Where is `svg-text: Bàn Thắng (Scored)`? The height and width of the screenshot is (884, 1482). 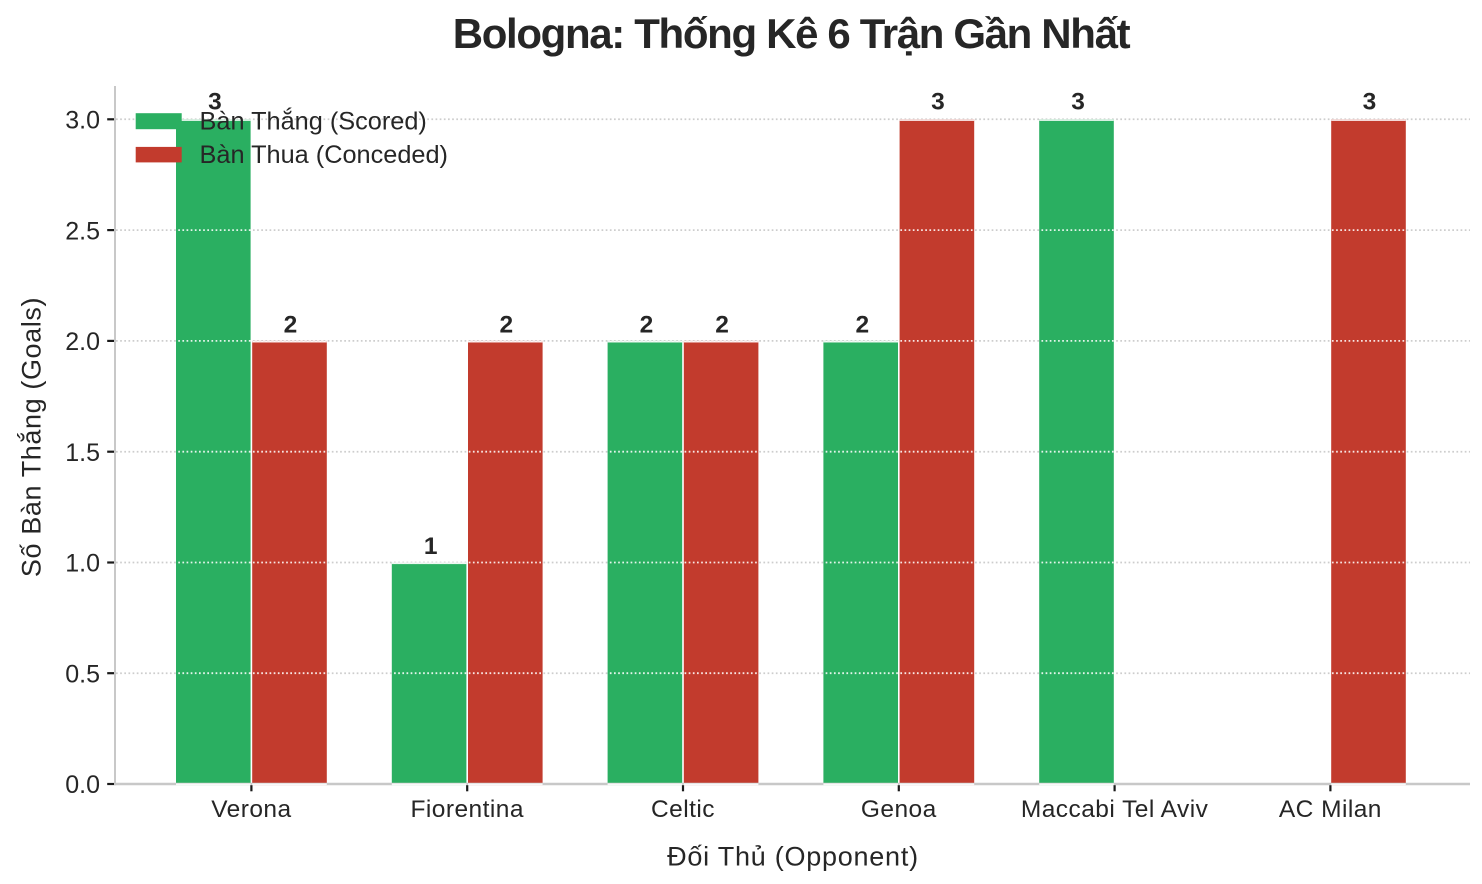
svg-text: Bàn Thắng (Scored) is located at coordinates (313, 121).